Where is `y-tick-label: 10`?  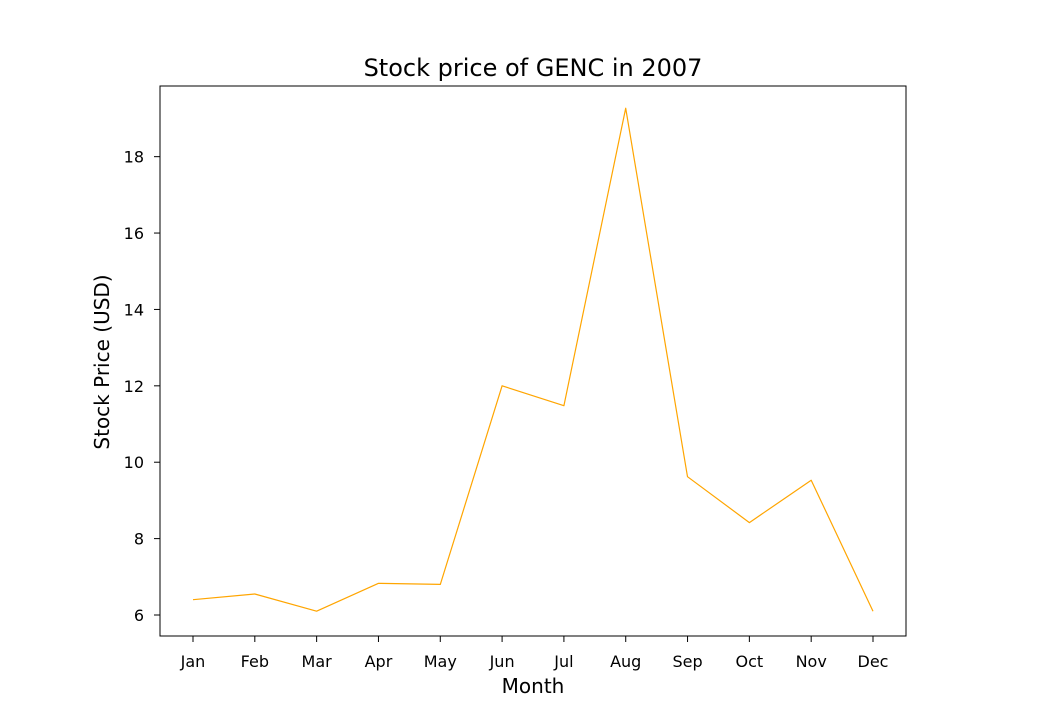 y-tick-label: 10 is located at coordinates (134, 462).